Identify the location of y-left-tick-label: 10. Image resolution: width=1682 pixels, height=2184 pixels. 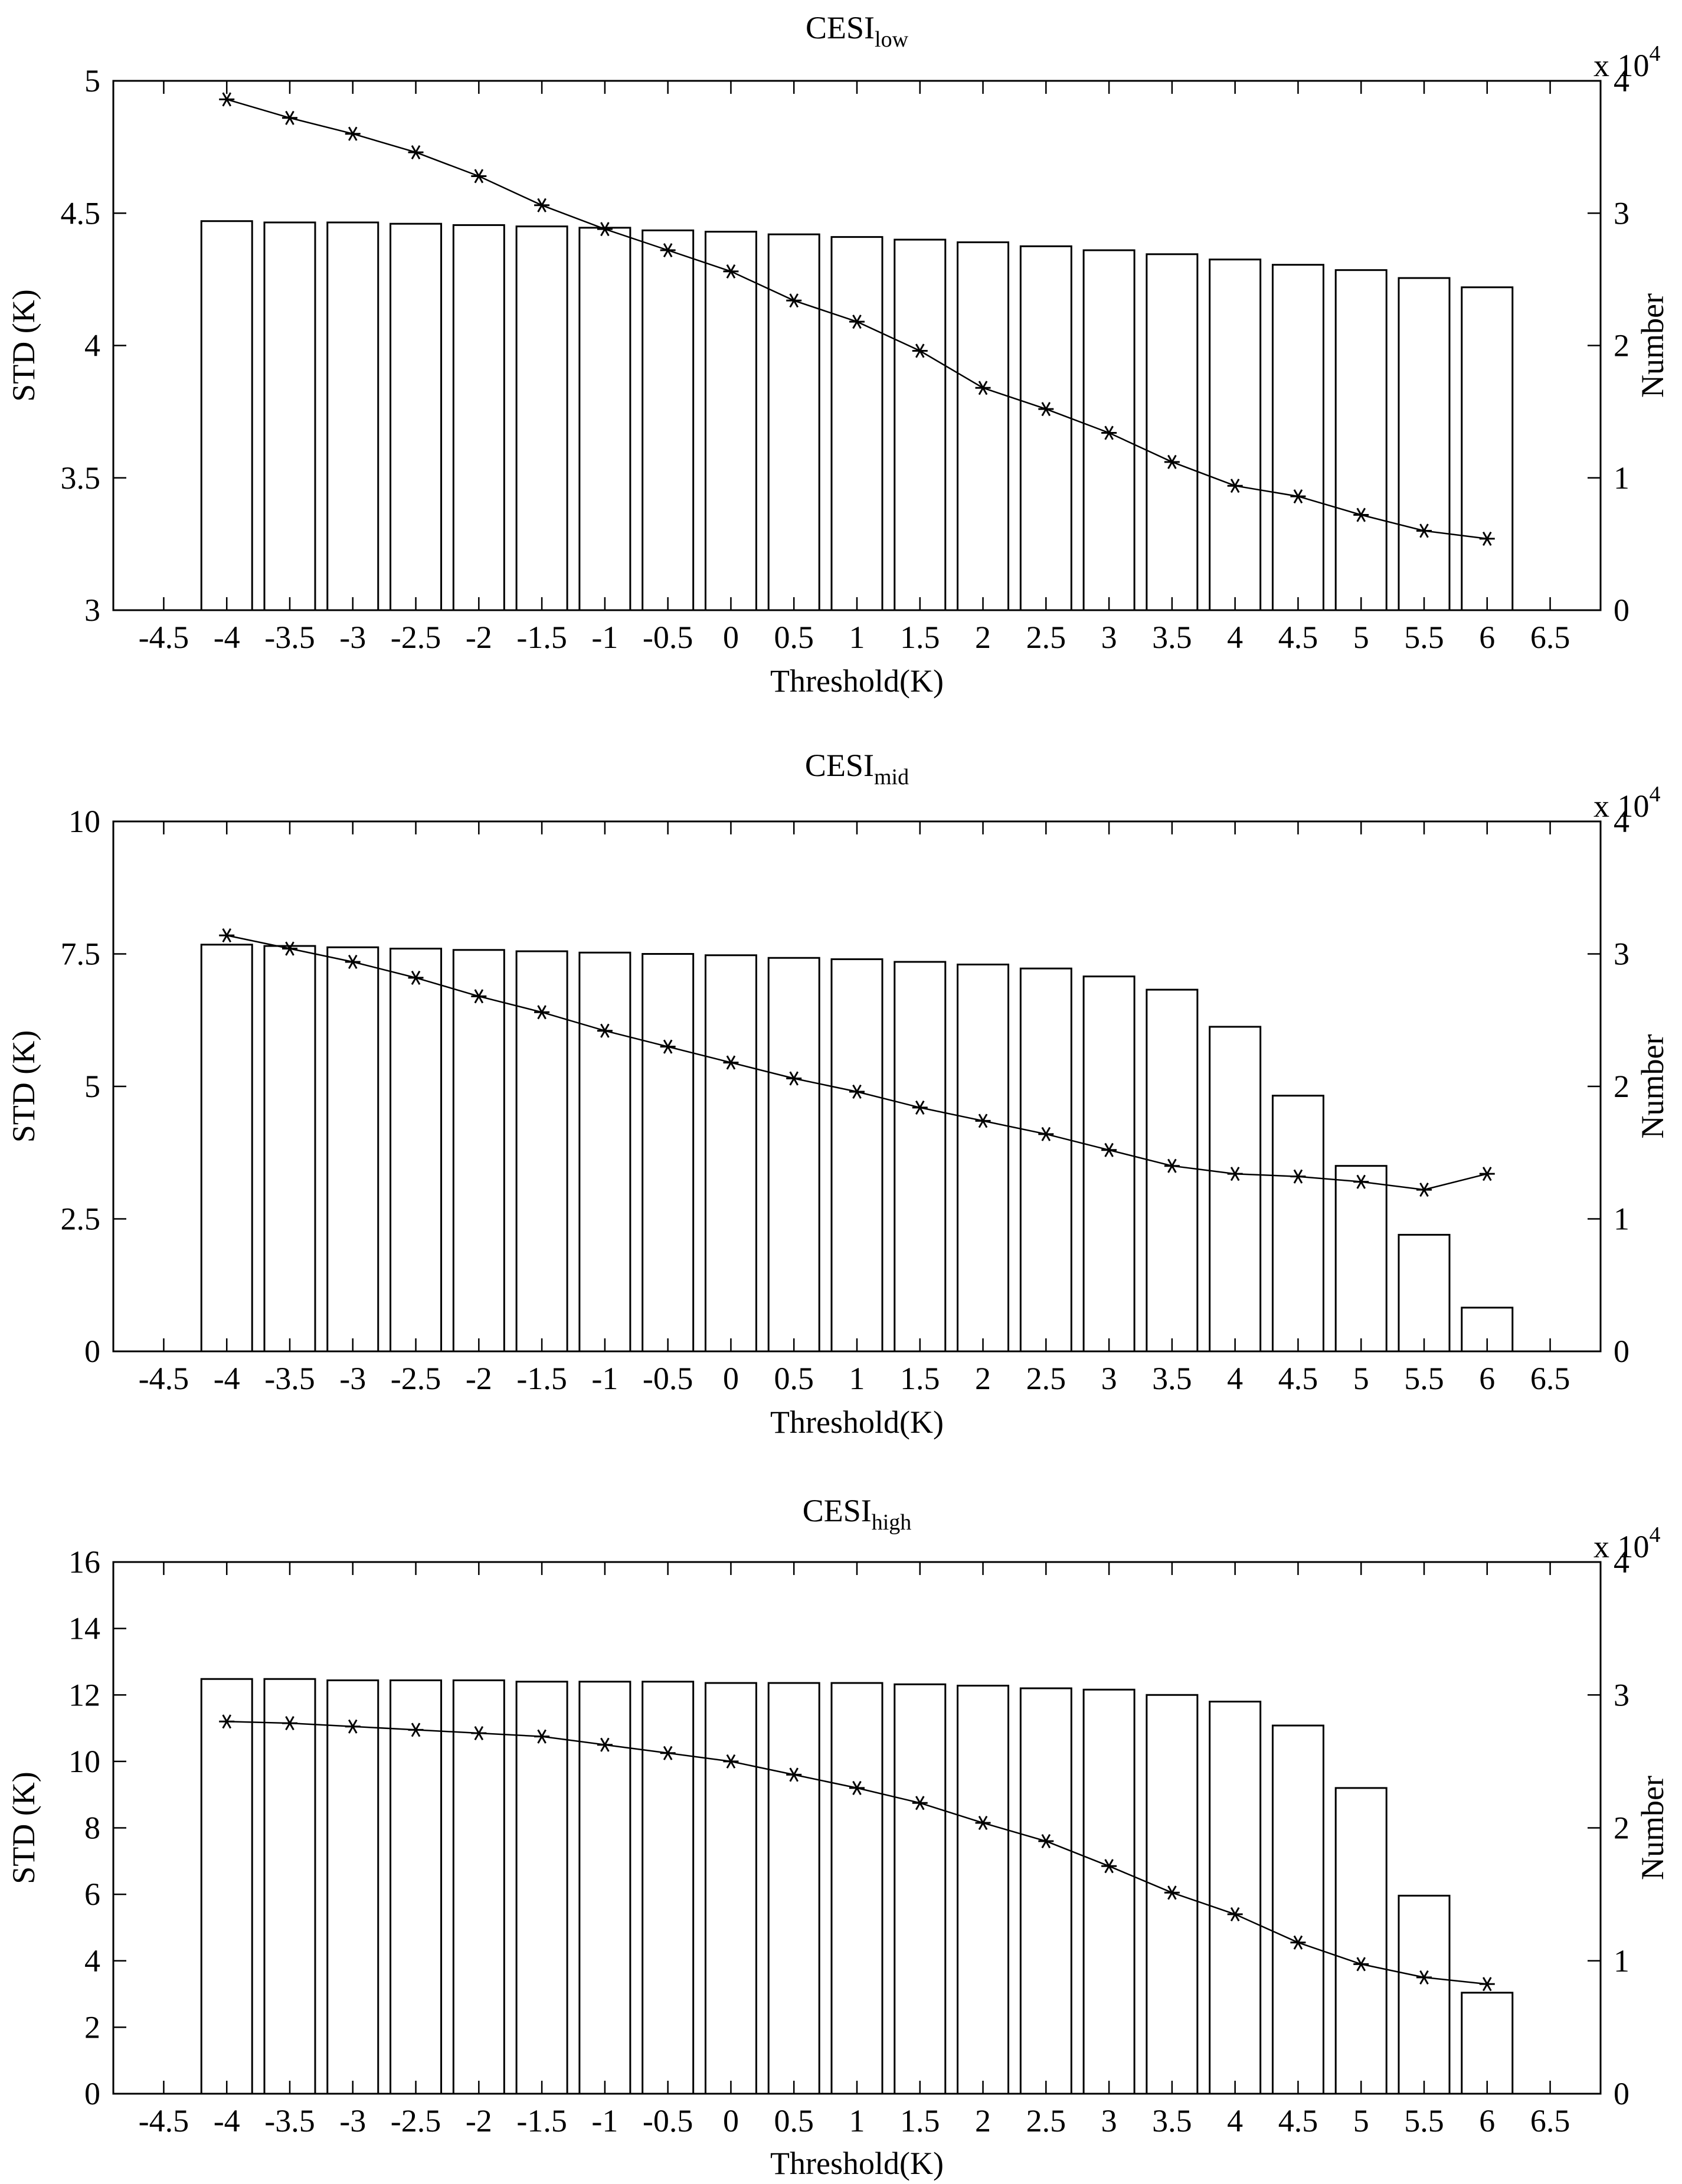
(84, 1761).